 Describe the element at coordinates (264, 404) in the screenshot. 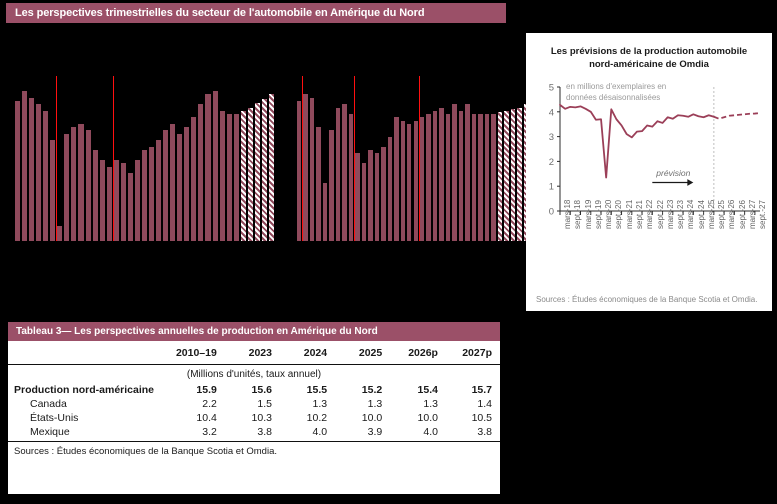

I see `table-cell: 1.5` at that location.